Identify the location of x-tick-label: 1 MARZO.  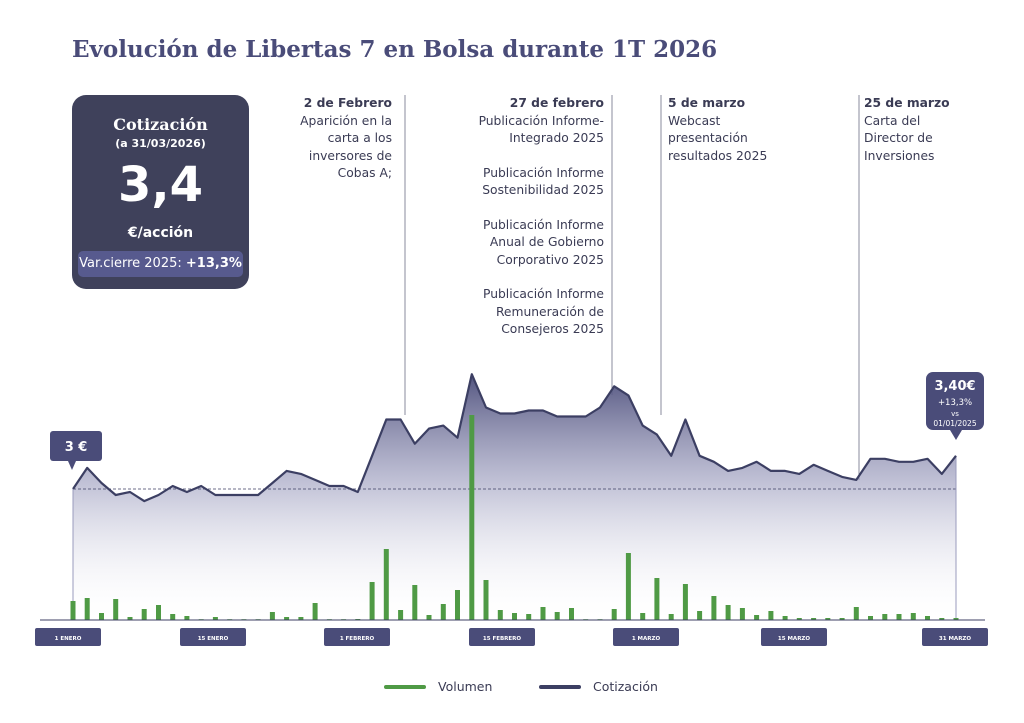
(646, 639).